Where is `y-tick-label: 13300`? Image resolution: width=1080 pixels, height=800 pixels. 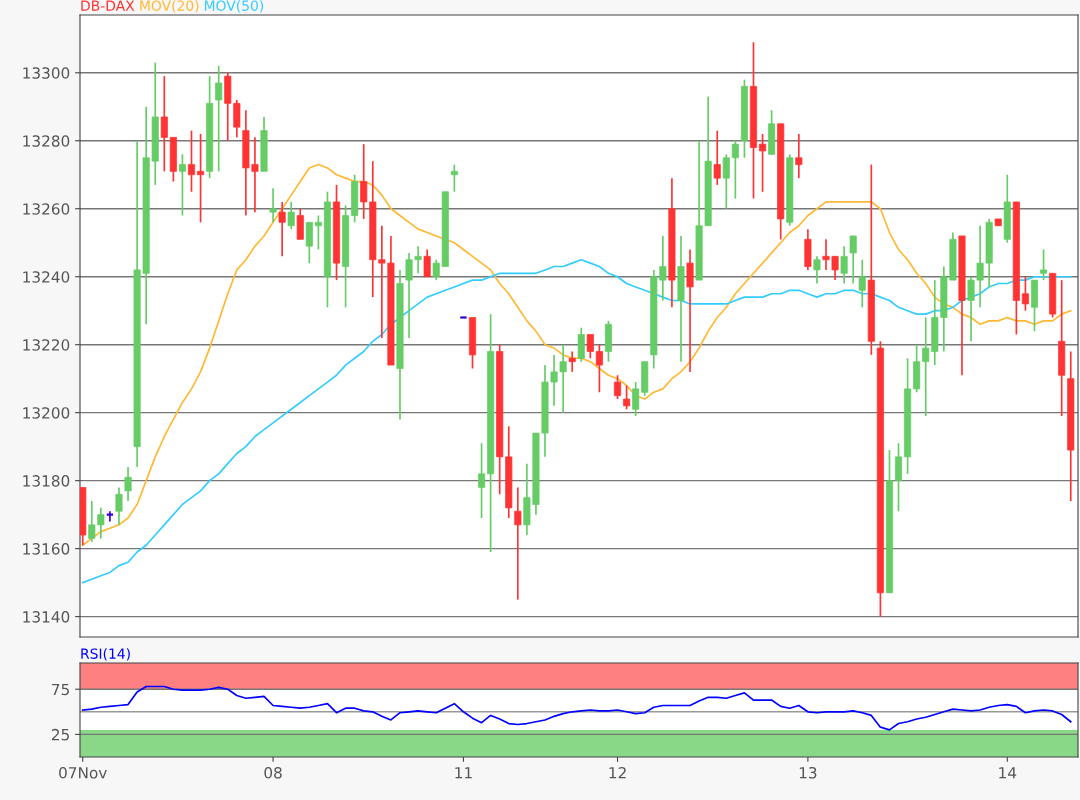 y-tick-label: 13300 is located at coordinates (46, 73).